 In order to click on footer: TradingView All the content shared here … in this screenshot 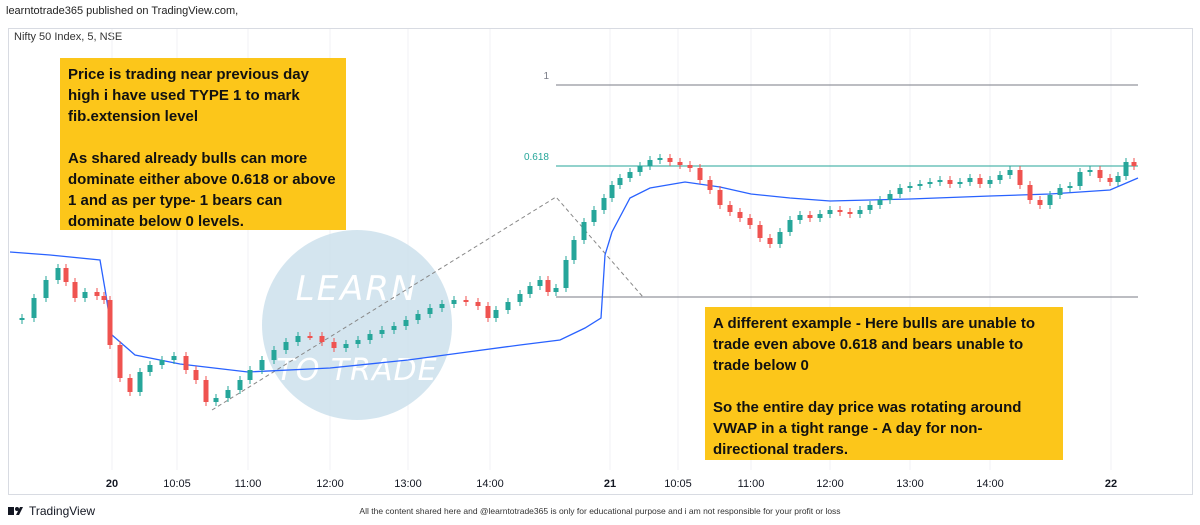, I will do `click(600, 510)`.